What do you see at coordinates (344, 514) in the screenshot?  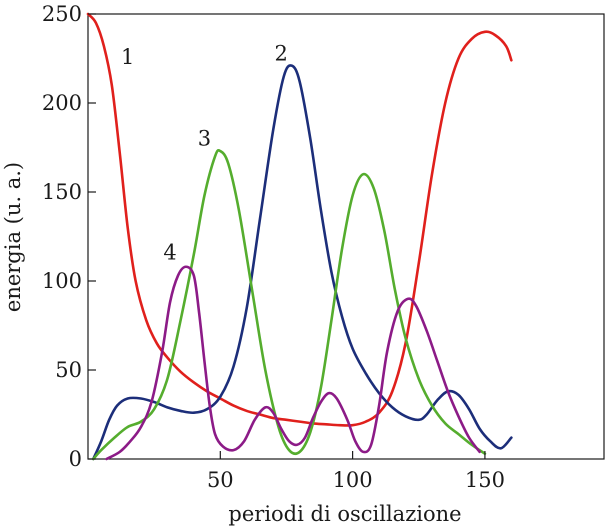 I see `x-axis-title: periodi di oscillazione` at bounding box center [344, 514].